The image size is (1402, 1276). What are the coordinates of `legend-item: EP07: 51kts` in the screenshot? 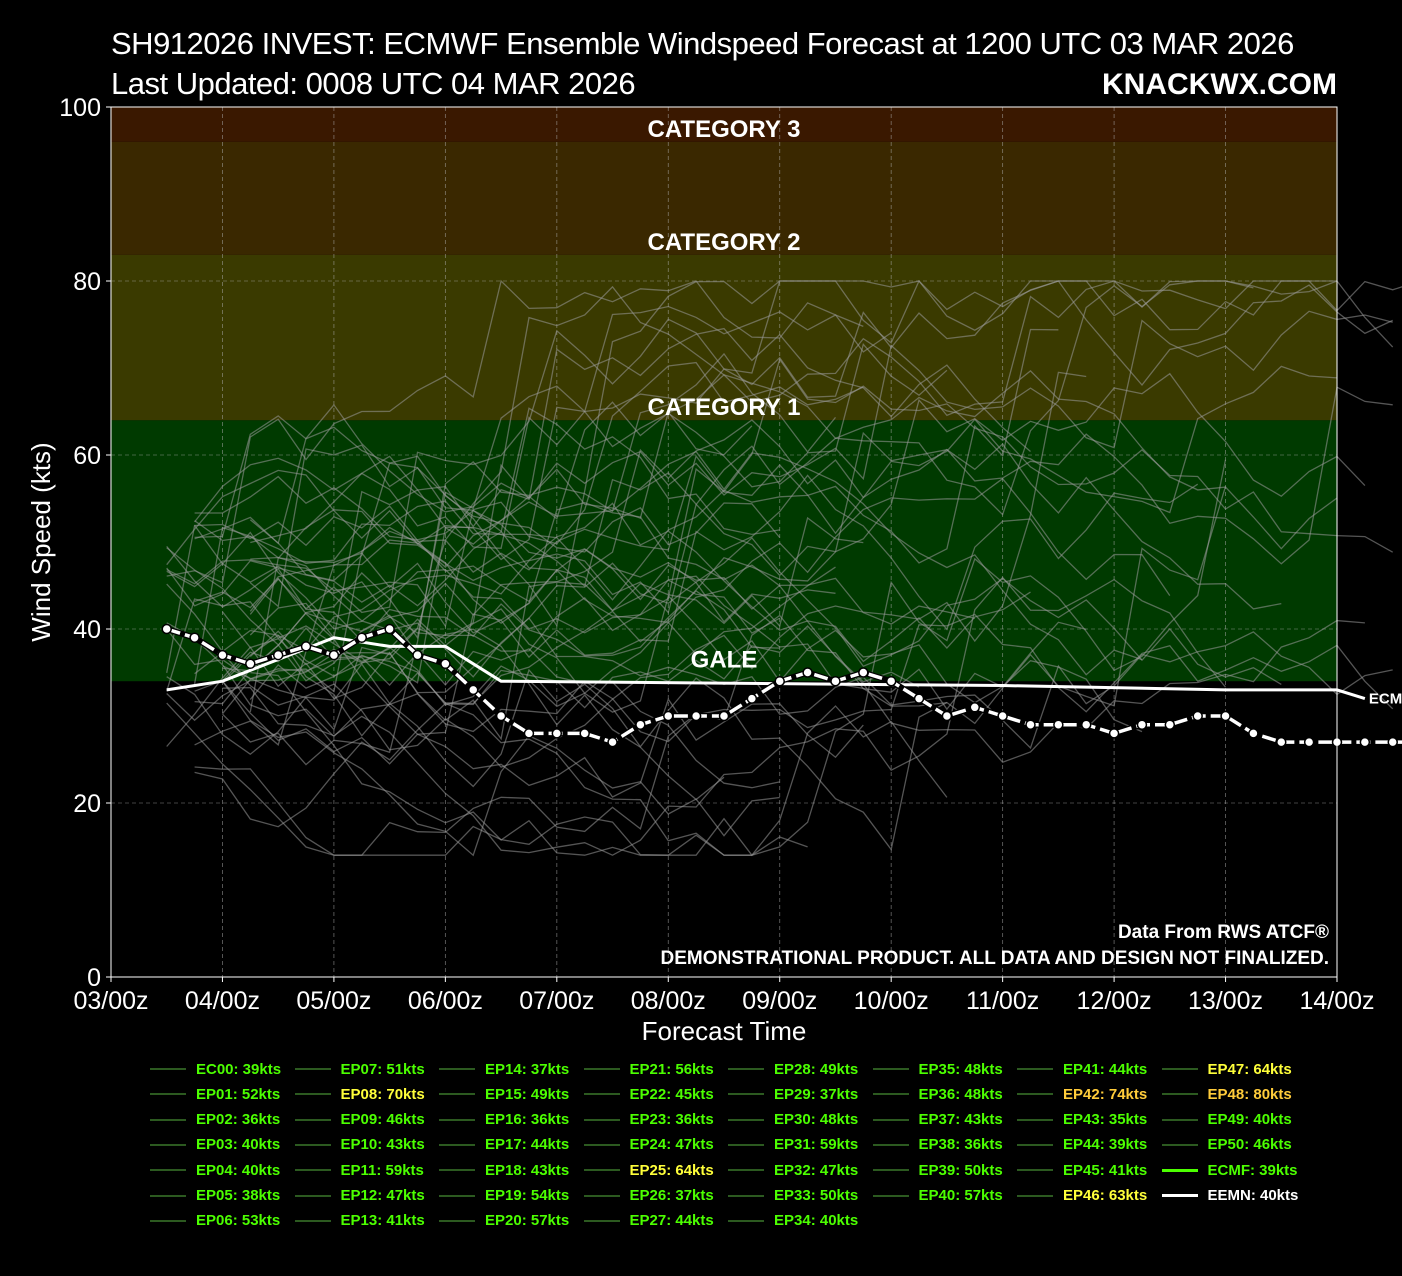 It's located at (359, 1069).